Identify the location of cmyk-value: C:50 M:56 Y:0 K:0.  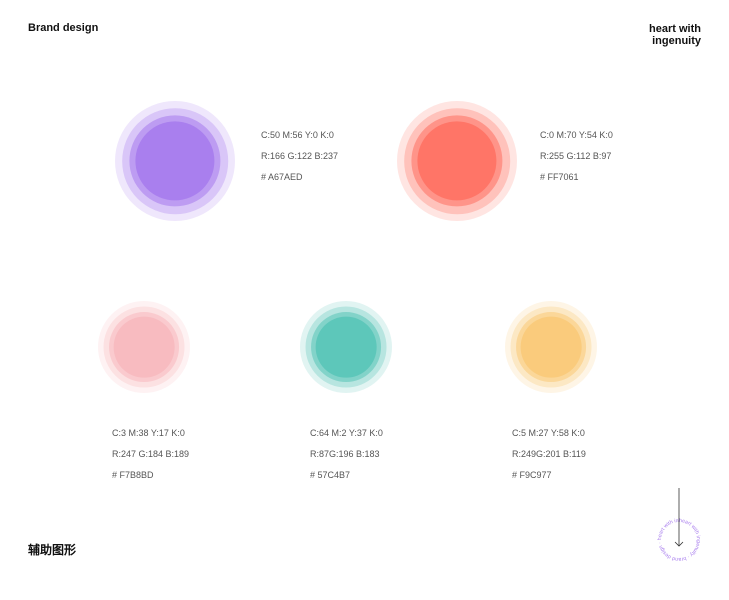
(297, 135).